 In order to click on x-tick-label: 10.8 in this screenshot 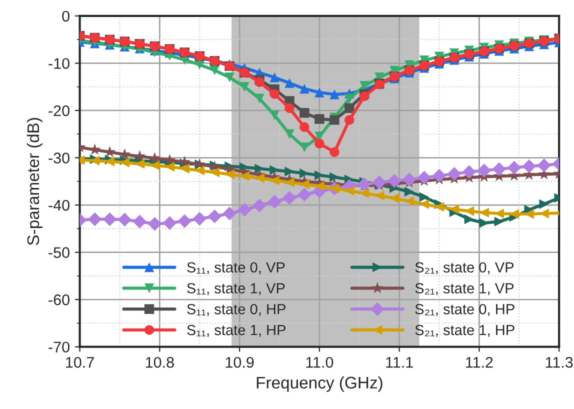, I will do `click(160, 362)`.